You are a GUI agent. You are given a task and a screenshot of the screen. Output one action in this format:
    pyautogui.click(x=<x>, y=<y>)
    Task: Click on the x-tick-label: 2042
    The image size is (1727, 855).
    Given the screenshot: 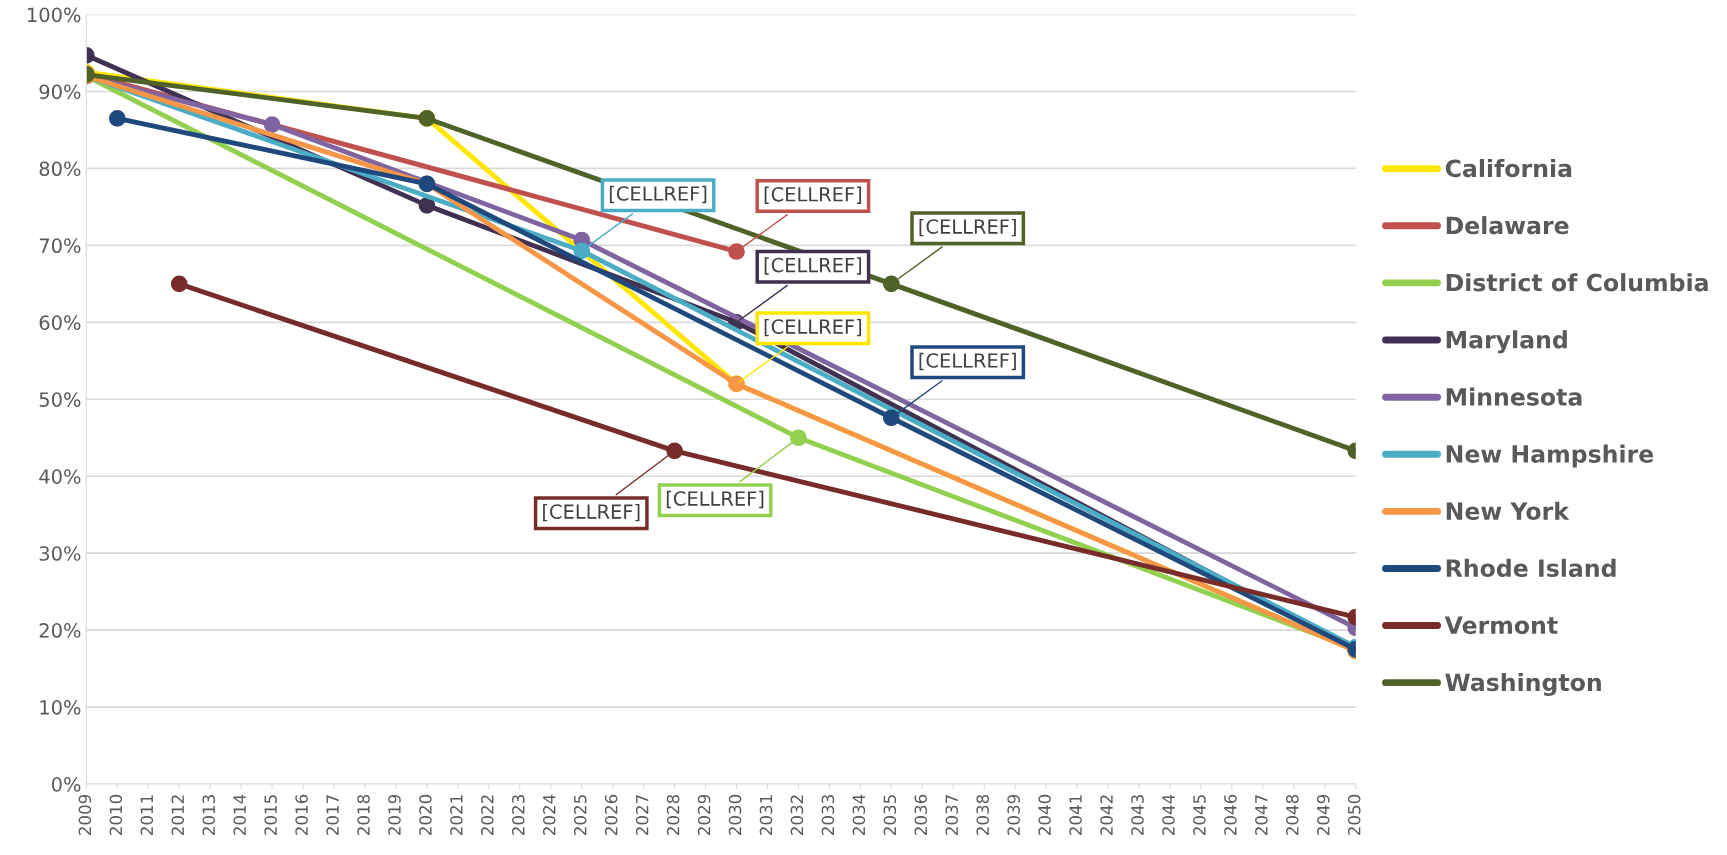 What is the action you would take?
    pyautogui.click(x=1106, y=815)
    